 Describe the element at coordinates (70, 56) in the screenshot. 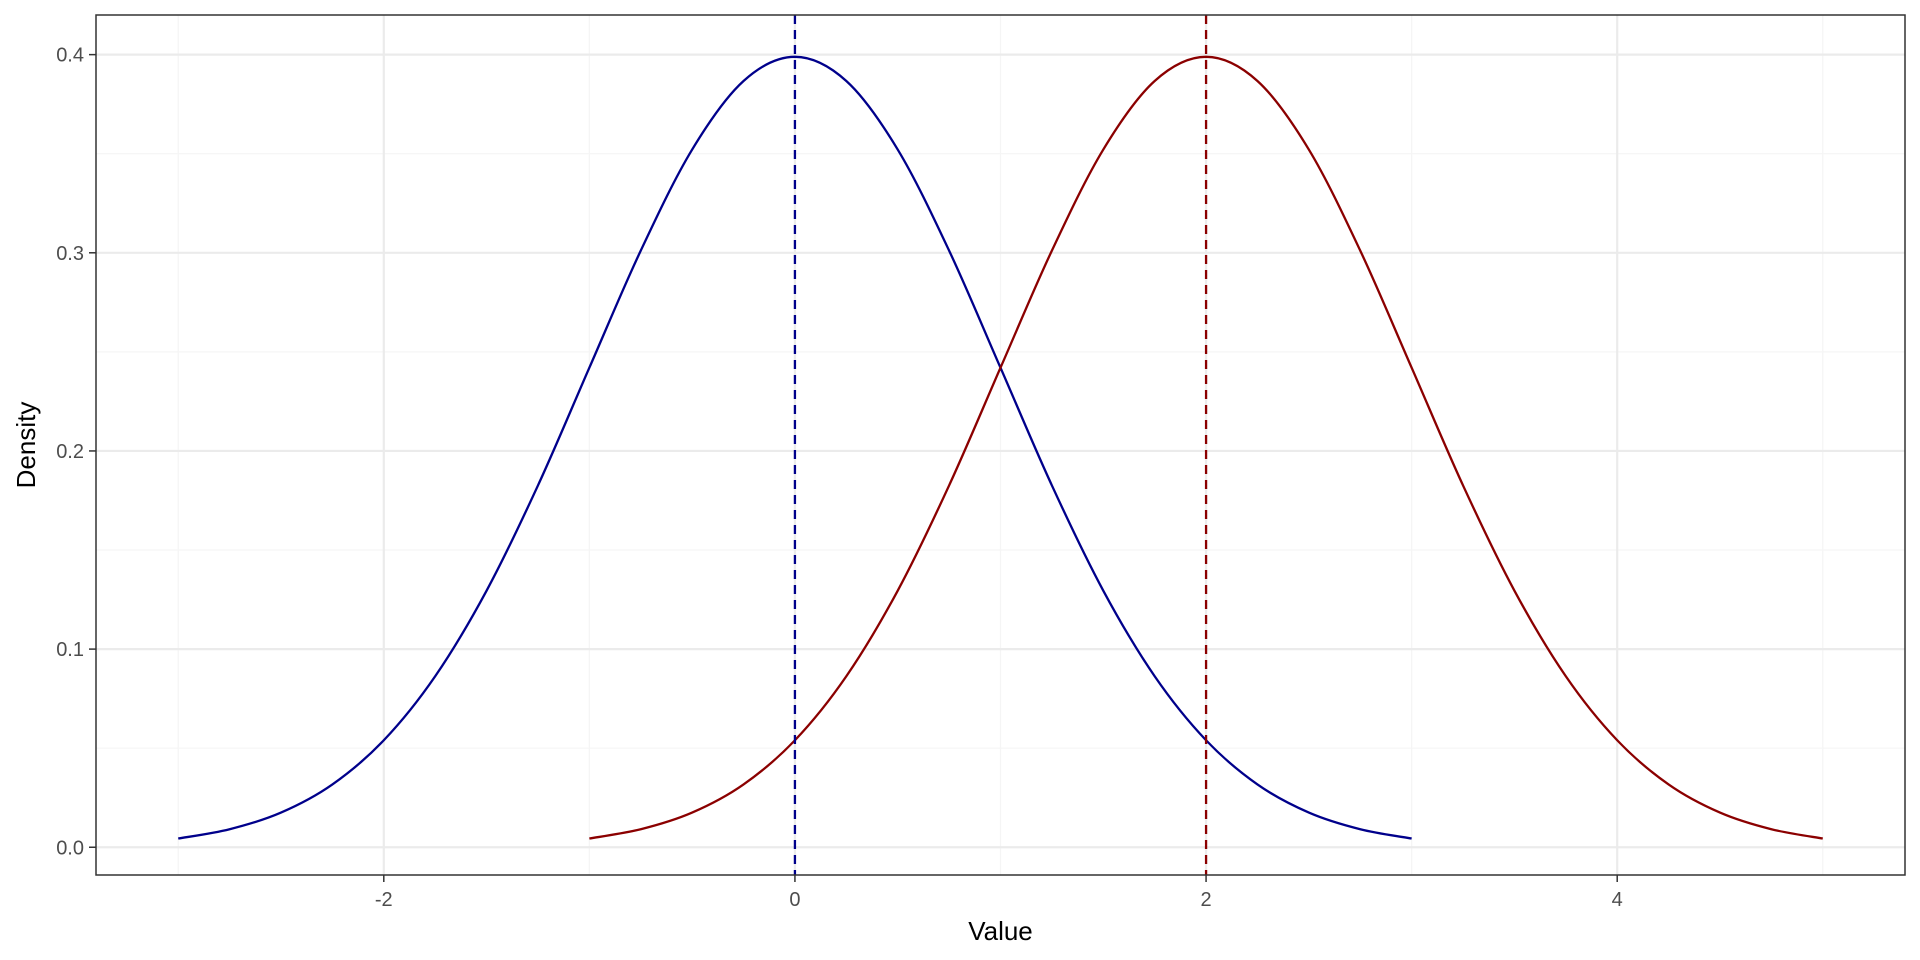

I see `y-tick-label: 0.4` at that location.